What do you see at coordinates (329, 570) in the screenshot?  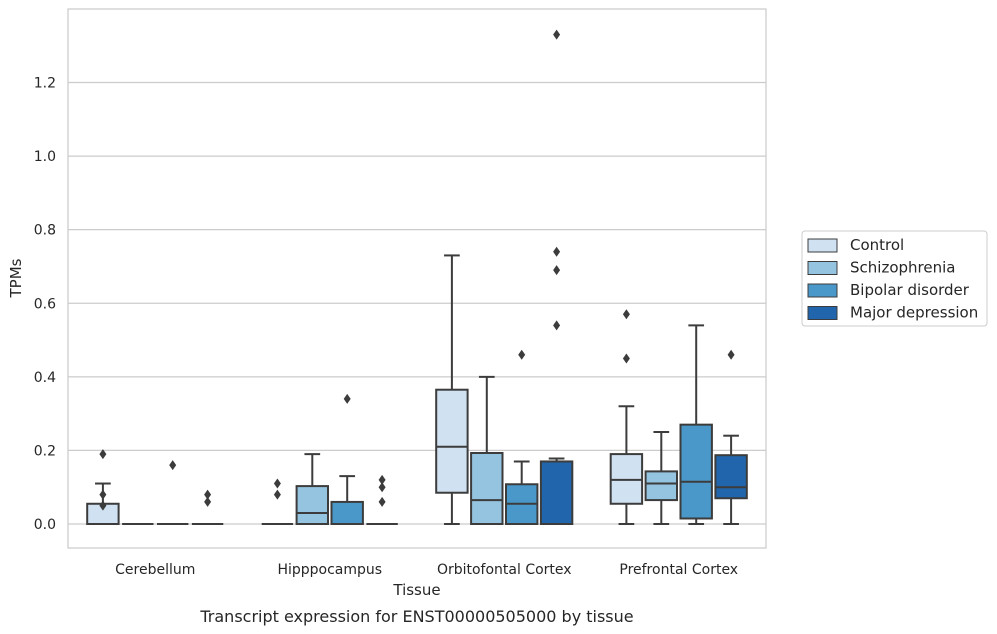 I see `x-tick-label: Hipppocampus` at bounding box center [329, 570].